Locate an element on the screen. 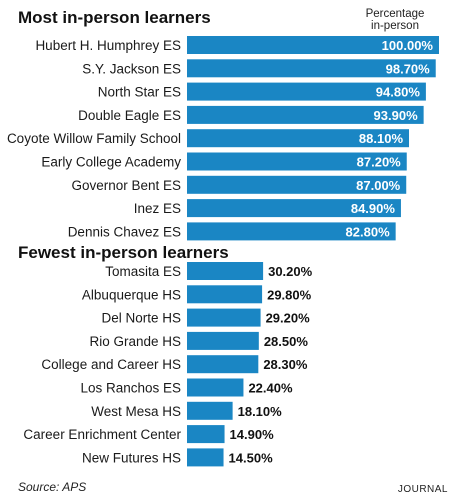 The width and height of the screenshot is (458, 500). category-label: Hubert H. Humphrey ES is located at coordinates (108, 45).